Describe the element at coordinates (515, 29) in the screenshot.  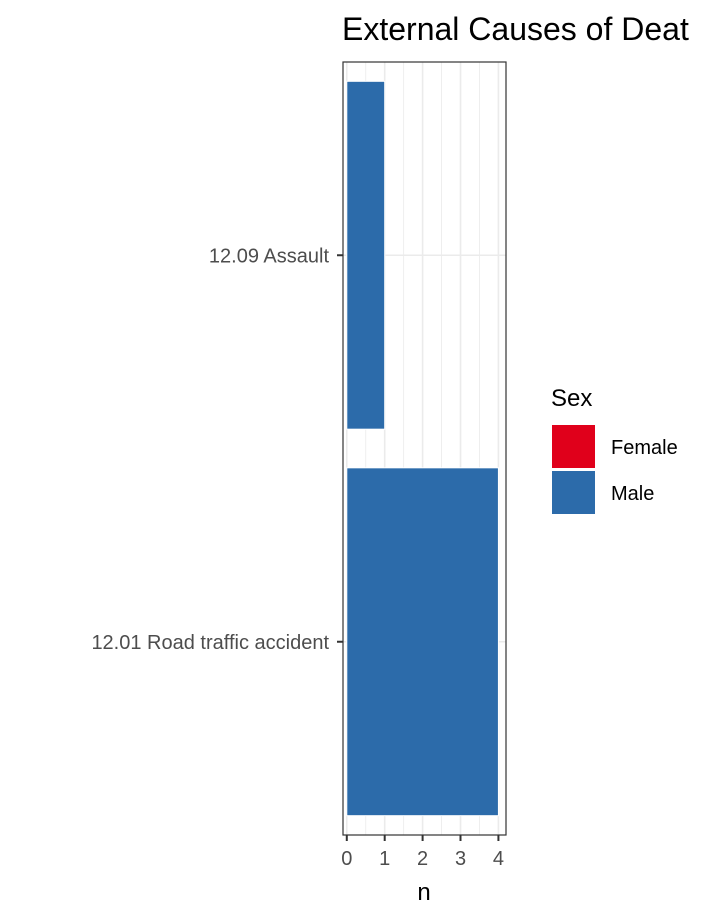
I see `chart-title: External Causes of Deat` at that location.